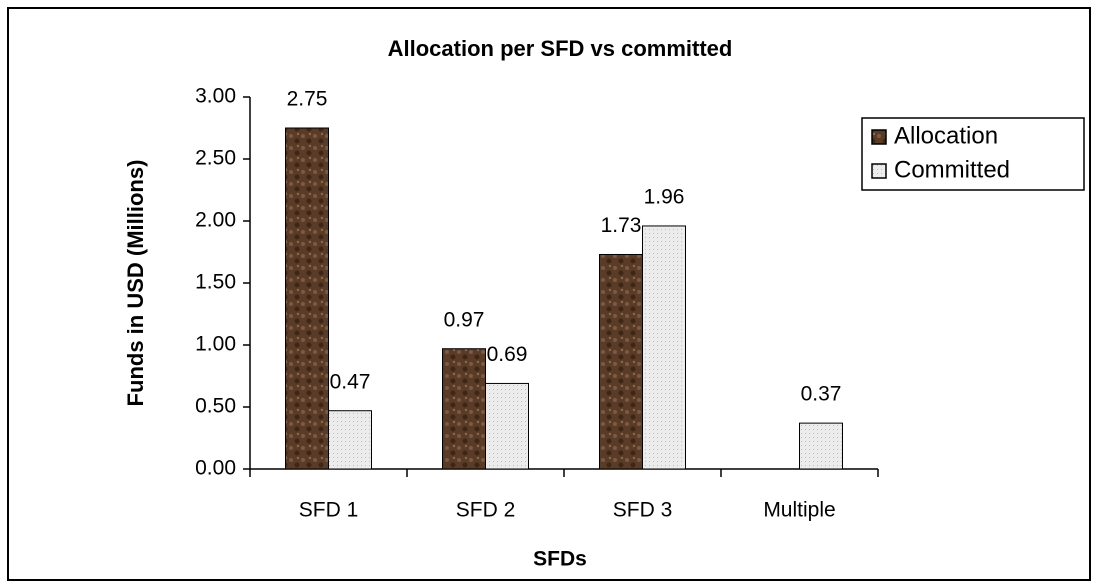 Image resolution: width=1099 pixels, height=584 pixels. Describe the element at coordinates (215, 344) in the screenshot. I see `y-tick-label: 1.00` at that location.